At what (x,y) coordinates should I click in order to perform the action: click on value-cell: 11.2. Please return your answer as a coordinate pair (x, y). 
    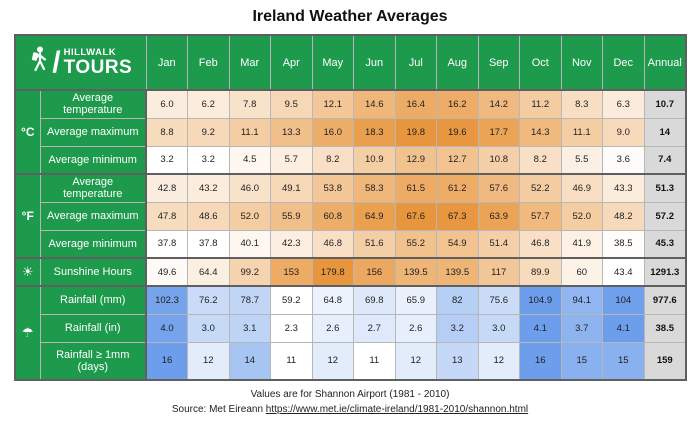
    Looking at the image, I should click on (540, 104).